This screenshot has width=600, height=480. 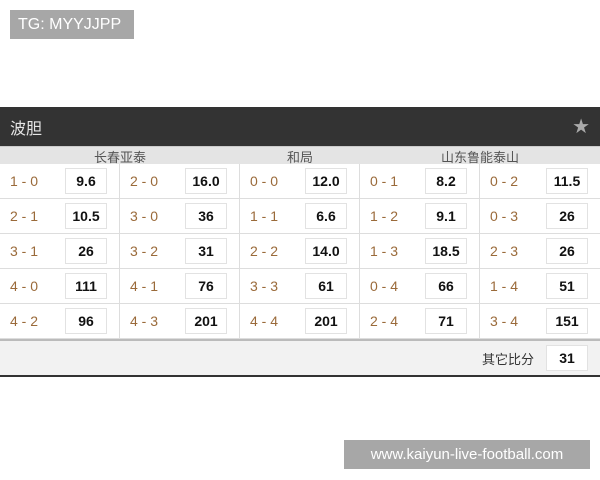 I want to click on group-draw: 和局, so click(x=299, y=157).